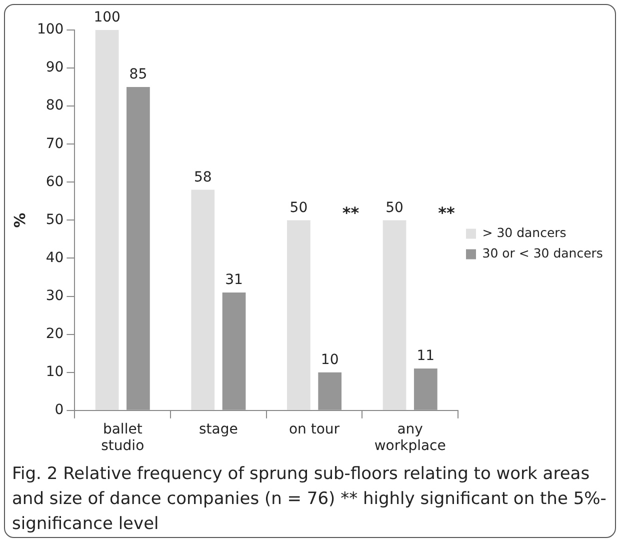 The image size is (624, 546). Describe the element at coordinates (329, 360) in the screenshot. I see `data-label: 10` at that location.